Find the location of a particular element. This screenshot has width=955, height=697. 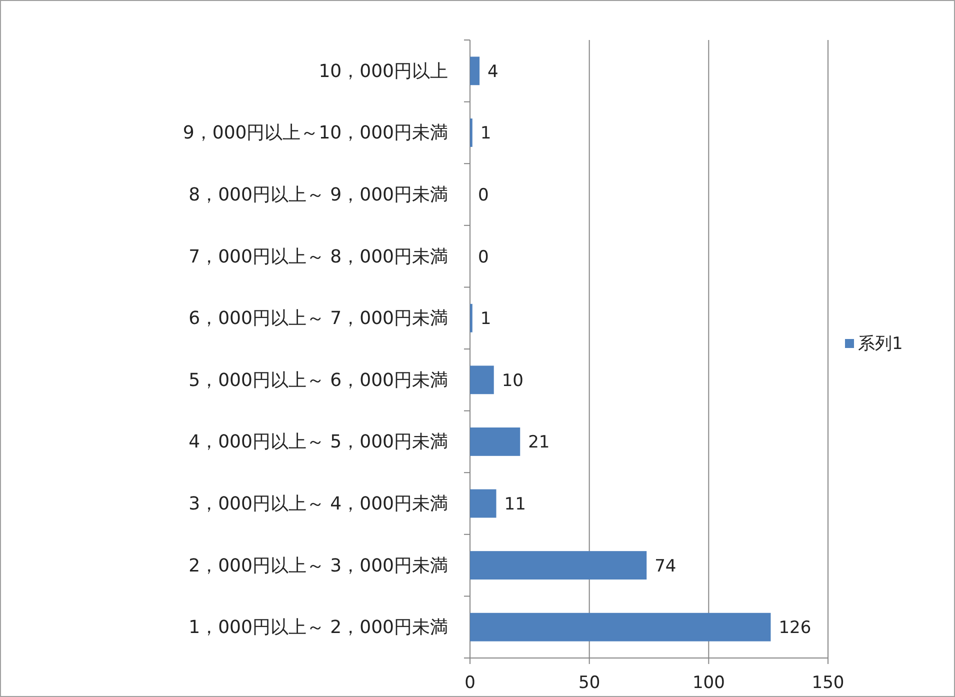

data-label: 74 is located at coordinates (665, 566).